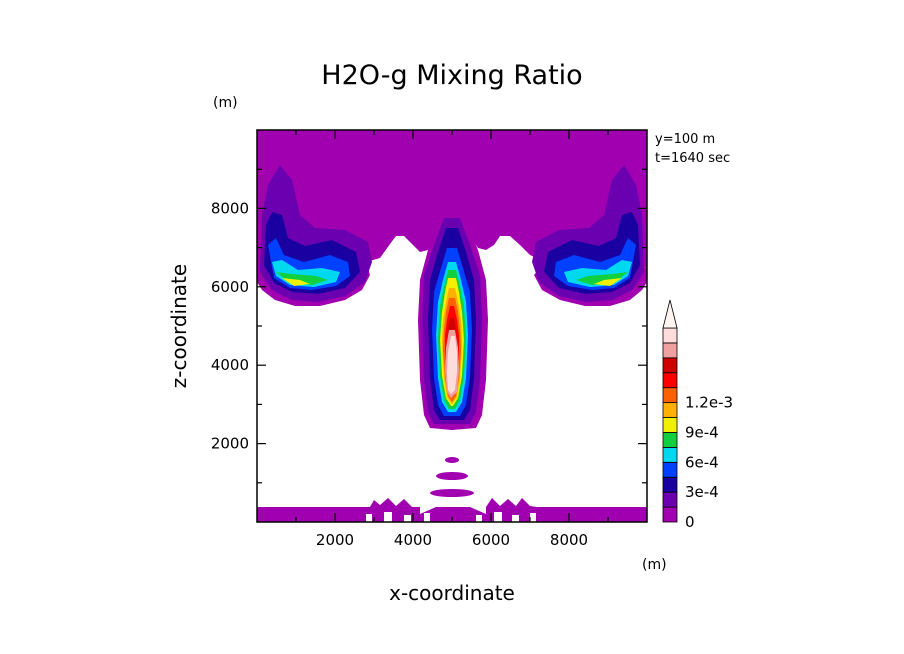  Describe the element at coordinates (654, 565) in the screenshot. I see `x-unit-label: (m)` at that location.